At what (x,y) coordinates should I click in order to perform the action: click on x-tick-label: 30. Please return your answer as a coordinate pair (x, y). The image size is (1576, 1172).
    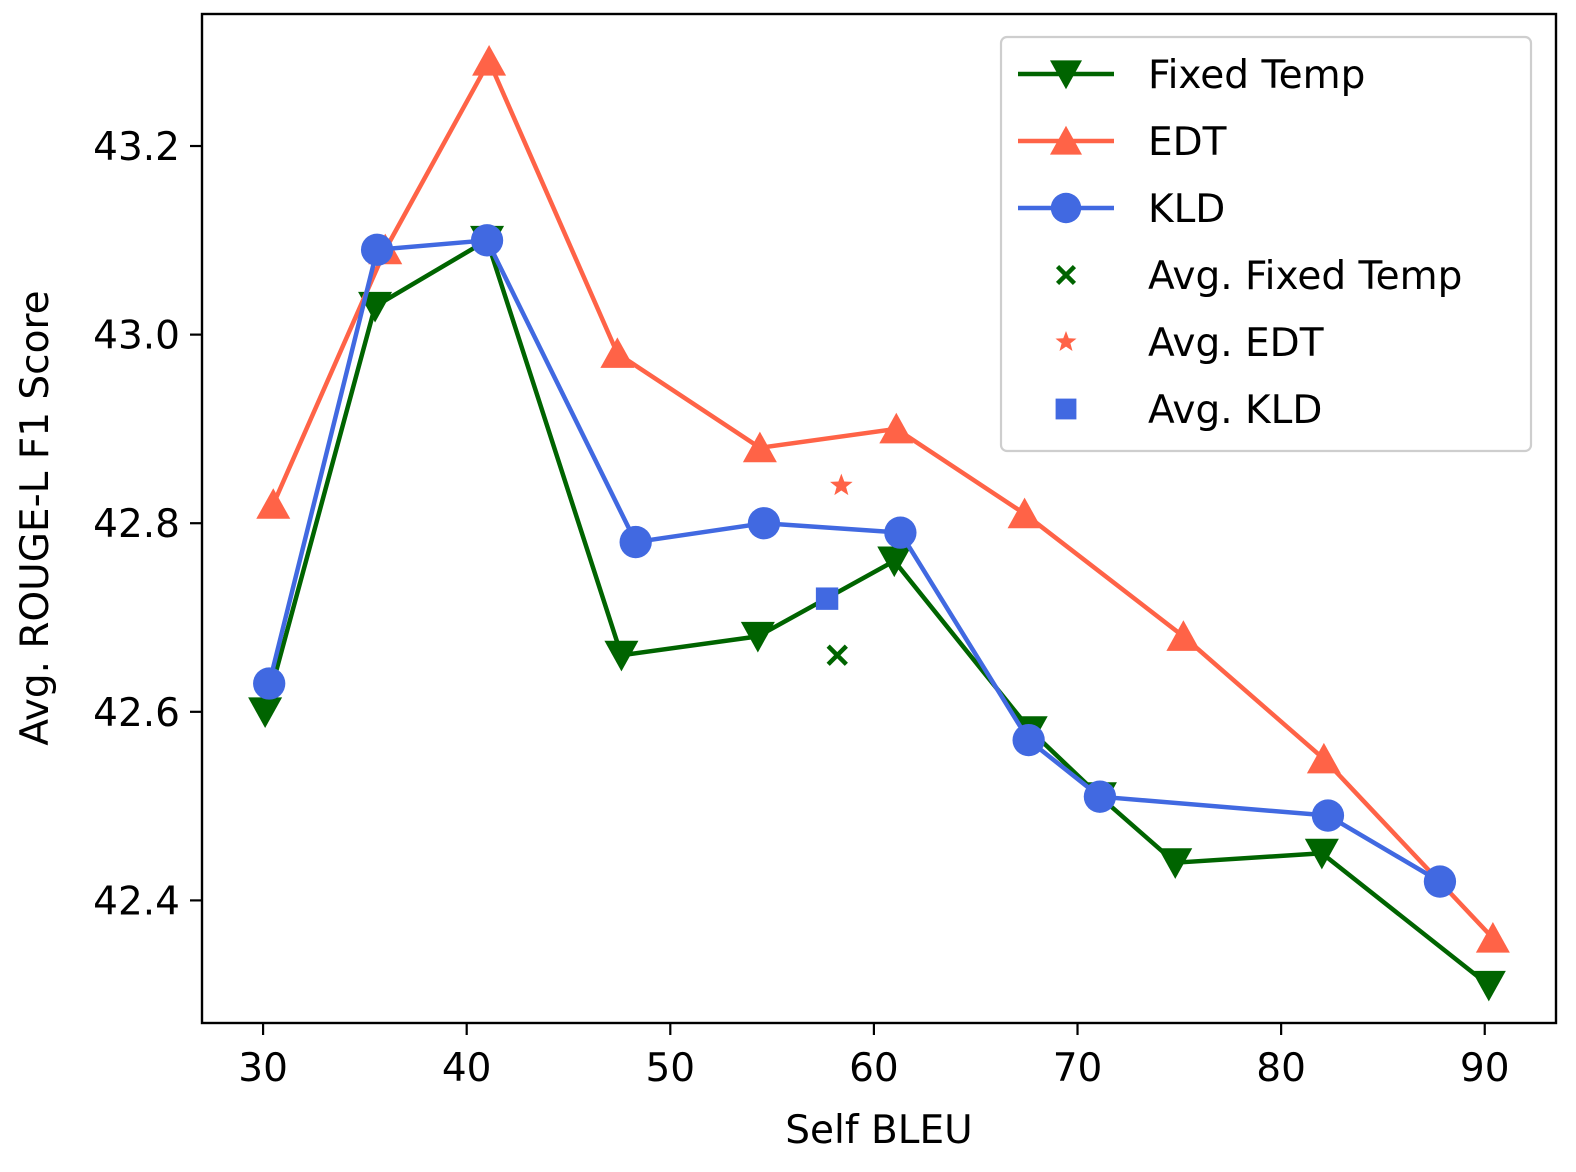
    Looking at the image, I should click on (263, 1068).